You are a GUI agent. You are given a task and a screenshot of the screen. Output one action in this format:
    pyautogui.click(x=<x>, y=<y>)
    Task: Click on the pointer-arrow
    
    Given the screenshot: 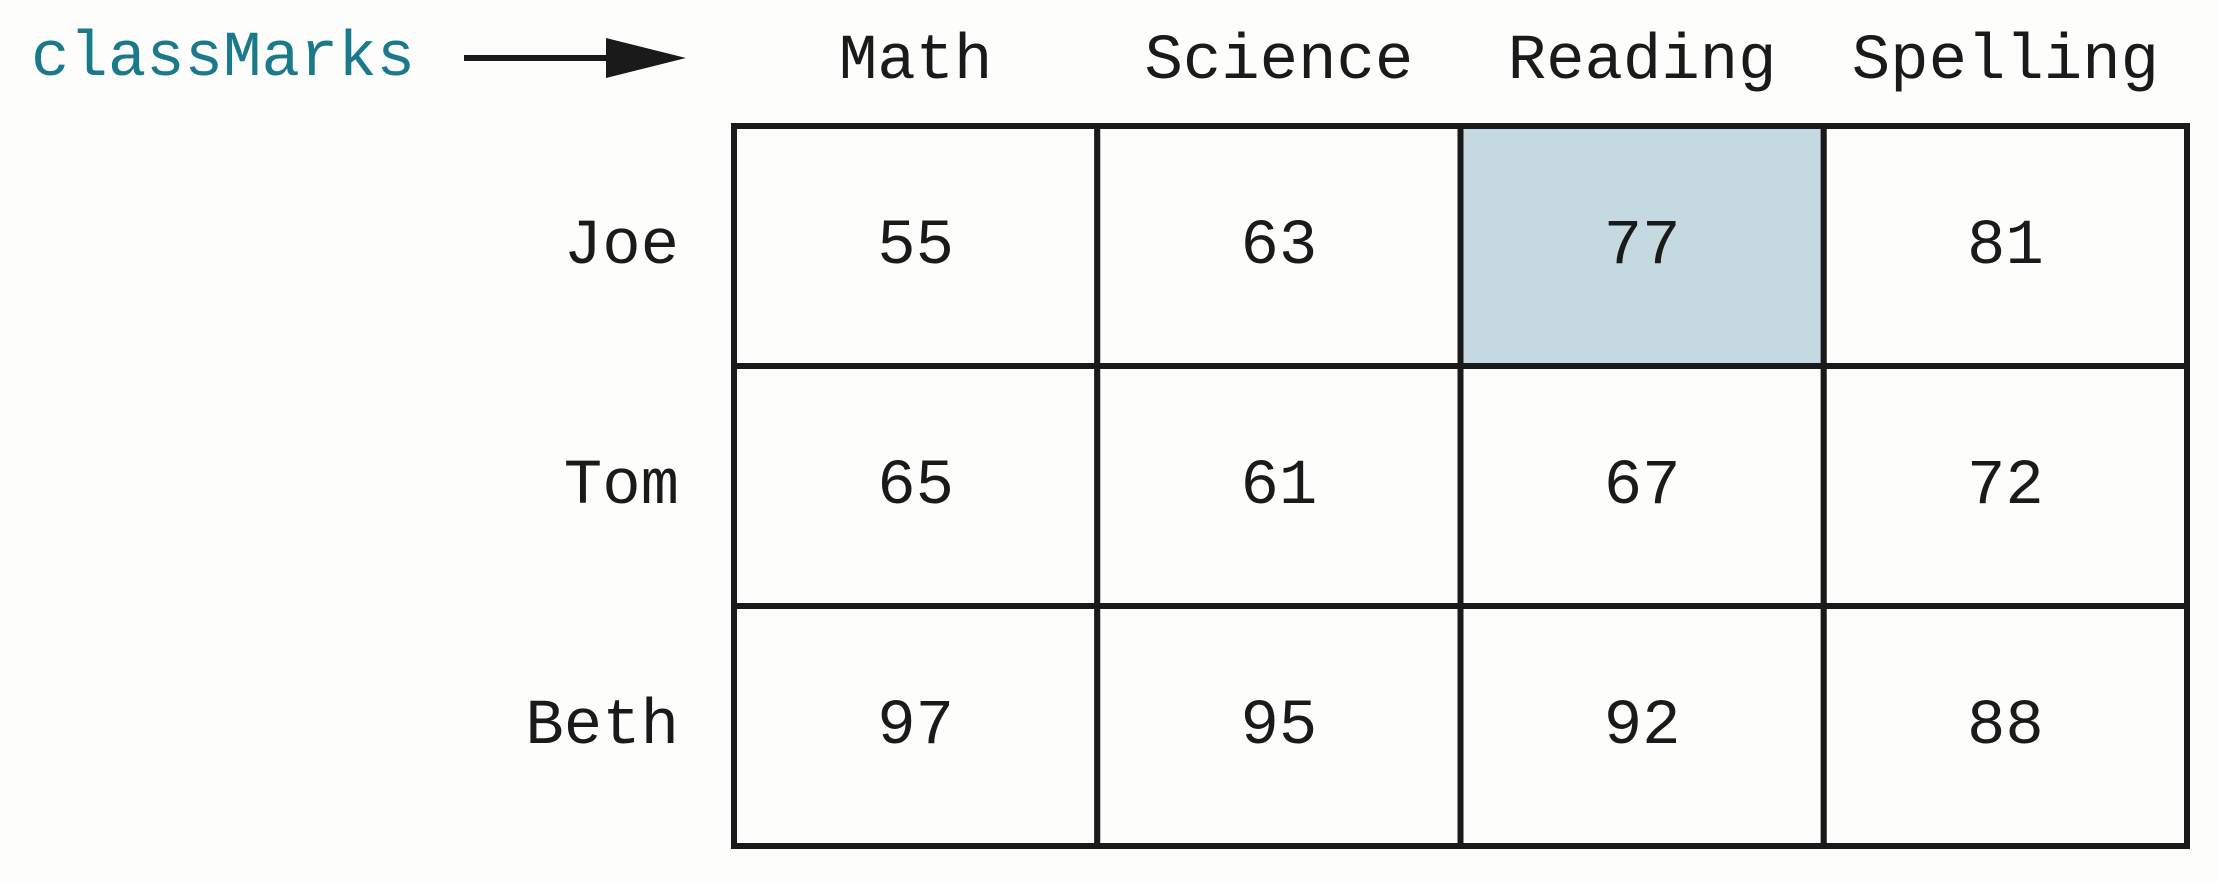 What is the action you would take?
    pyautogui.click(x=575, y=58)
    